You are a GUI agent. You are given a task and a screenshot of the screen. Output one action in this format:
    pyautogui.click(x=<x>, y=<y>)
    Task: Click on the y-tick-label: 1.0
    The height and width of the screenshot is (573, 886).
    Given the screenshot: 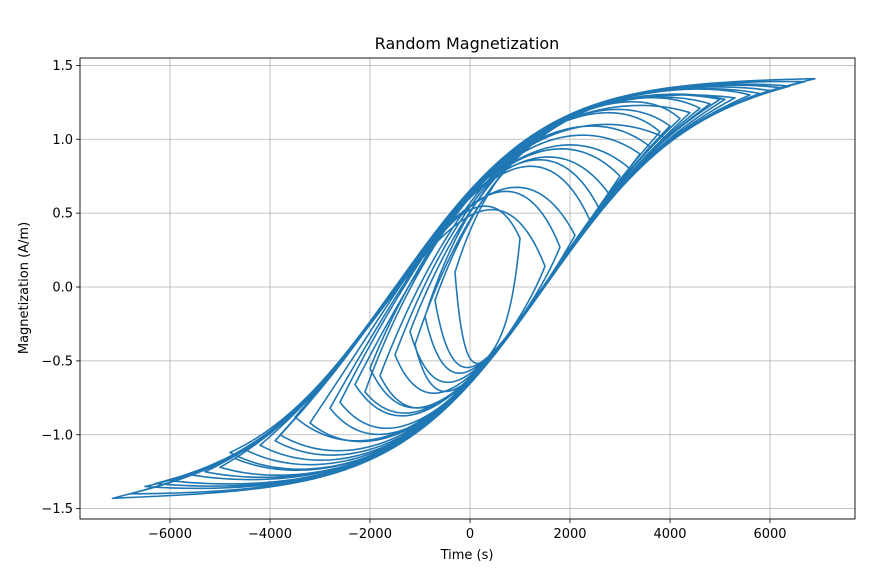 What is the action you would take?
    pyautogui.click(x=62, y=140)
    